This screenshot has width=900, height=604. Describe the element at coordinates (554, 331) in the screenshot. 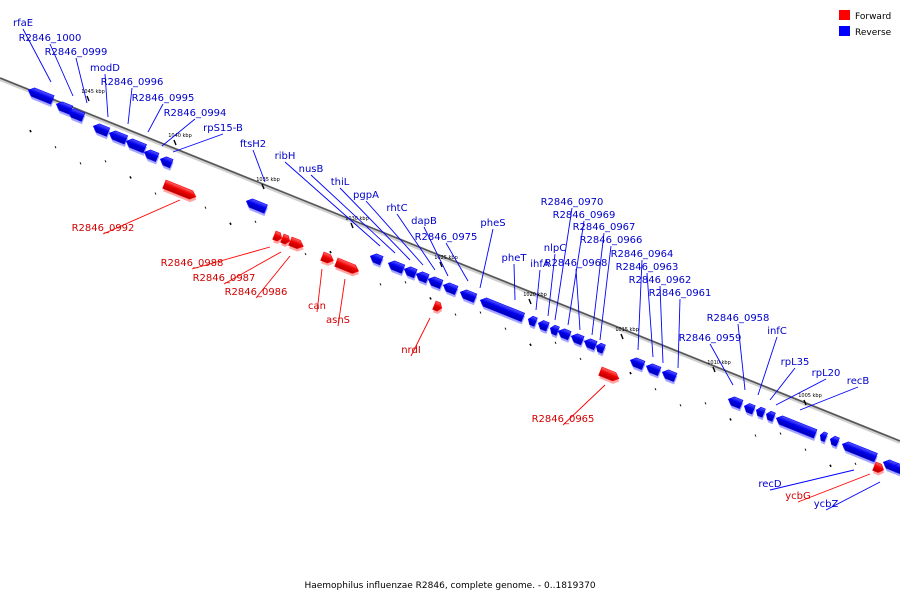

I see `gene-nlpc` at that location.